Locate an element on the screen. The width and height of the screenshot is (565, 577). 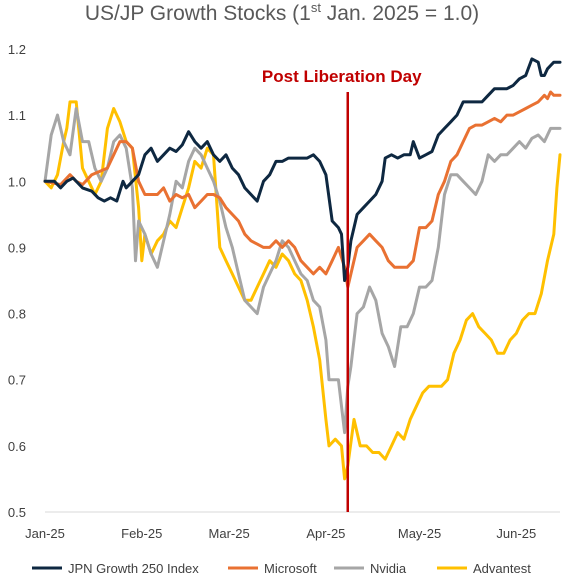
y-tick-label: 0.5 is located at coordinates (17, 512).